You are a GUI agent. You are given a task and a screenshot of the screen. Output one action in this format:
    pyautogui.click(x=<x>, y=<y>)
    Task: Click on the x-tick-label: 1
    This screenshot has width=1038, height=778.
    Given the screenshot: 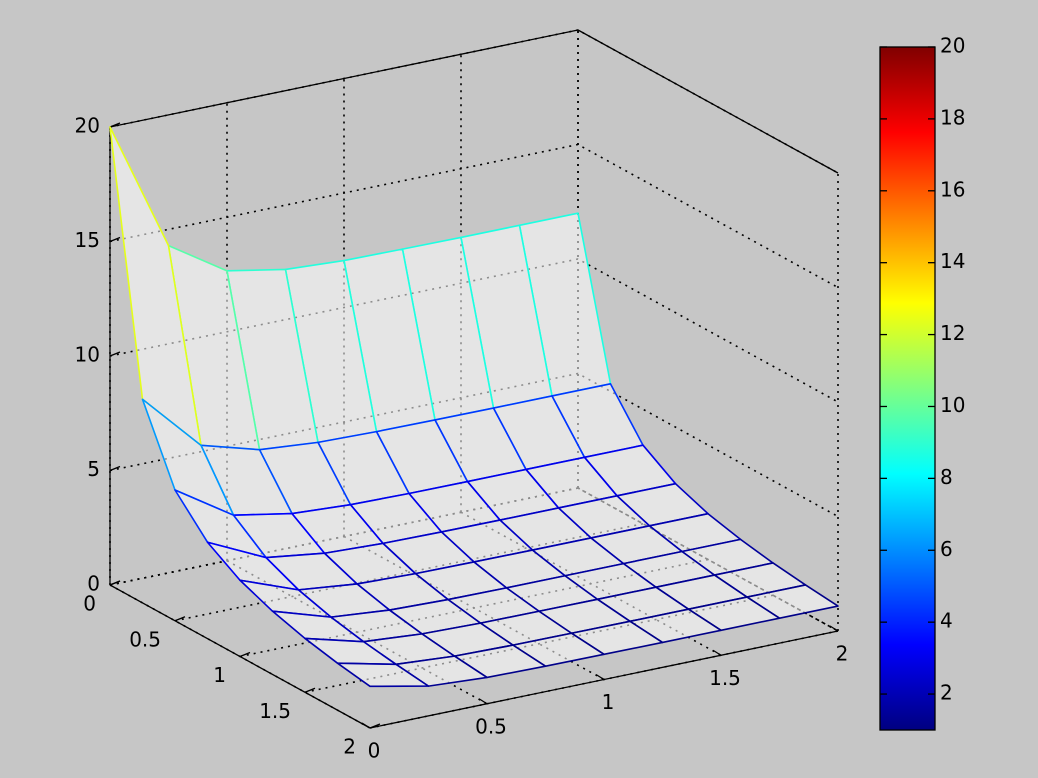 What is the action you would take?
    pyautogui.click(x=219, y=675)
    